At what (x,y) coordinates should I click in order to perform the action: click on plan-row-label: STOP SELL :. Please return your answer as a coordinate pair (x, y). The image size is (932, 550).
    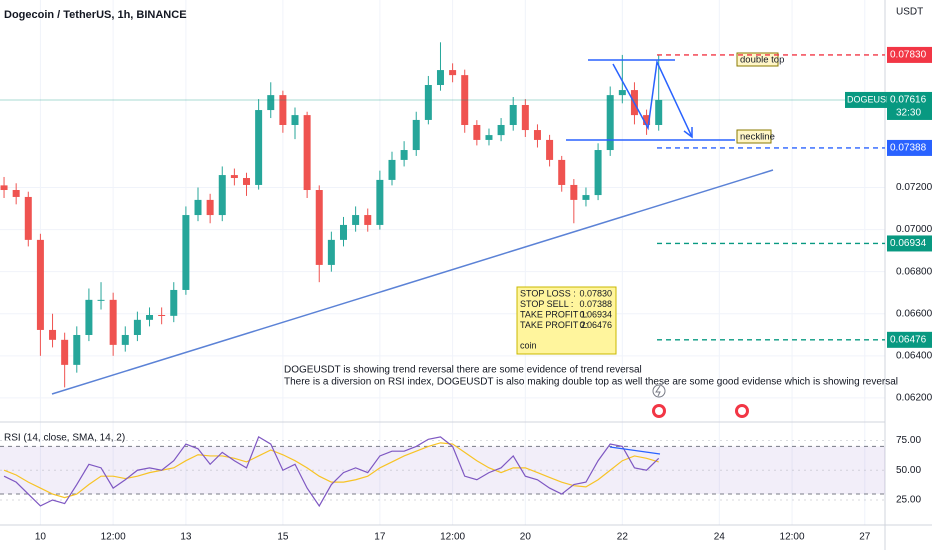
    Looking at the image, I should click on (546, 304).